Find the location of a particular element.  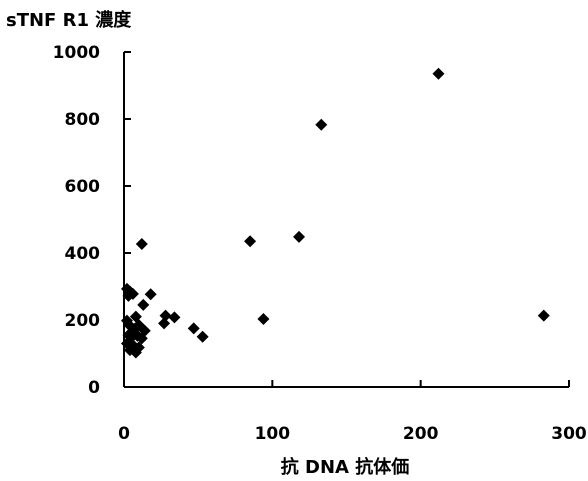

y-tick-label-3: 600 is located at coordinates (83, 187).